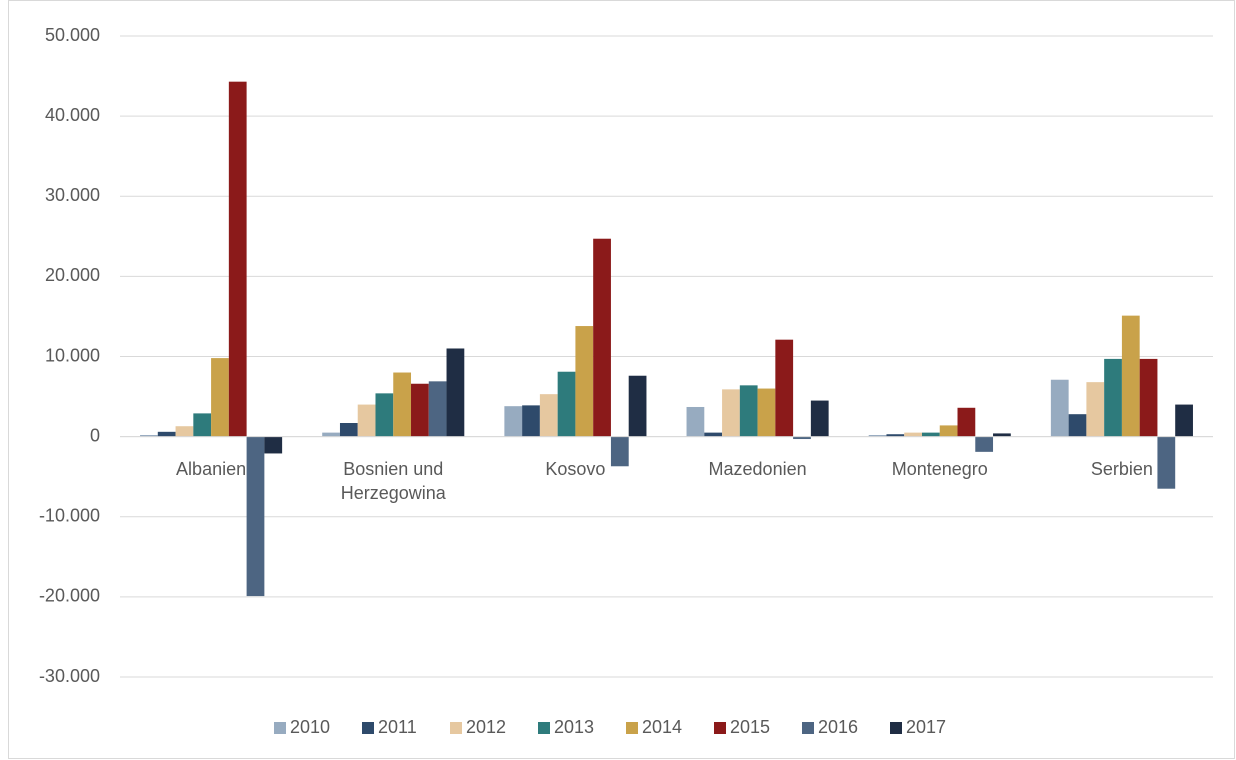 The width and height of the screenshot is (1236, 760). I want to click on legend-label: 2017, so click(926, 727).